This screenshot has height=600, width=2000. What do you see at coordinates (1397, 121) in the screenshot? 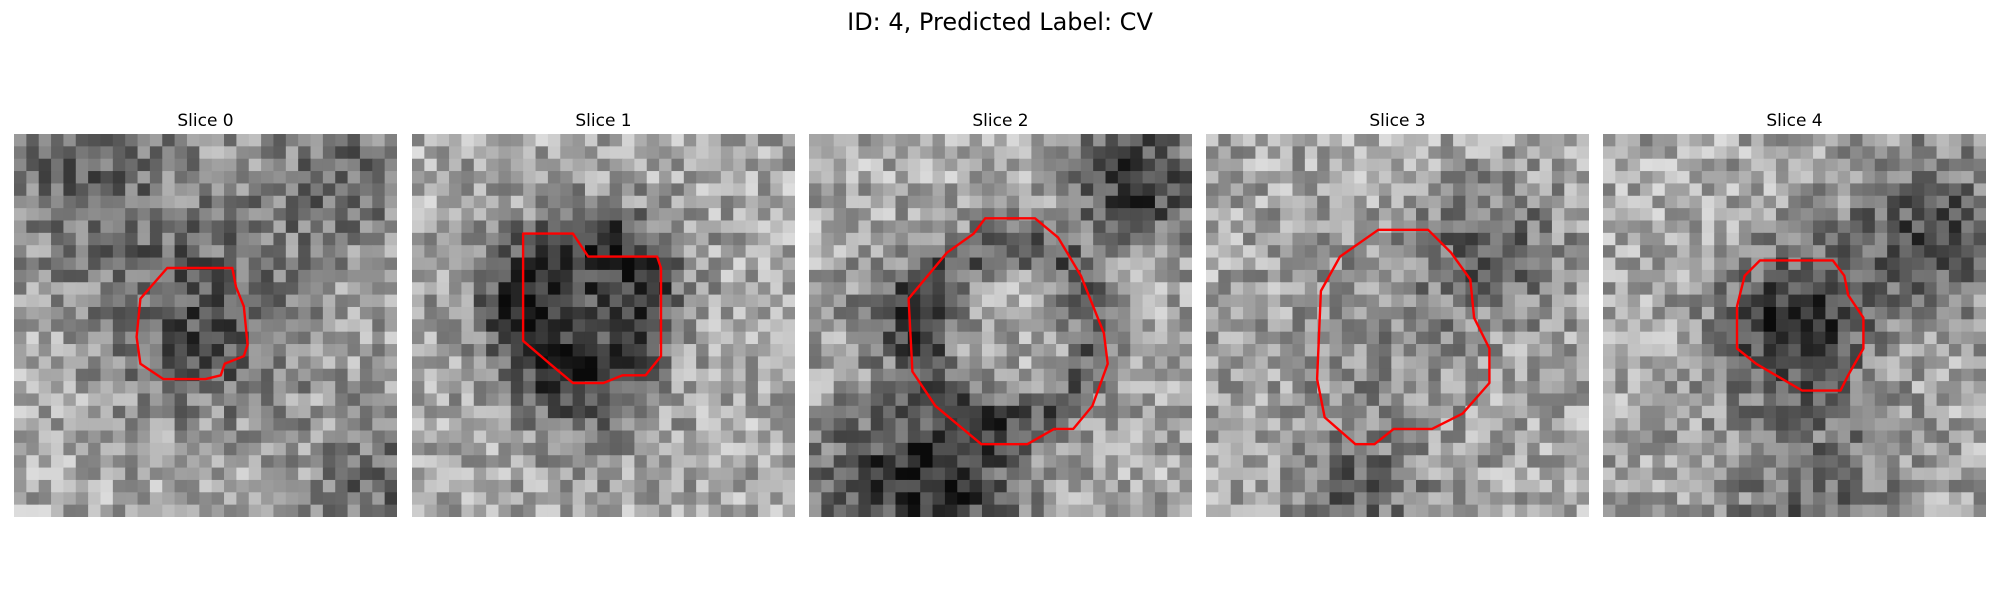
I see `slice-title: Slice 3` at bounding box center [1397, 121].